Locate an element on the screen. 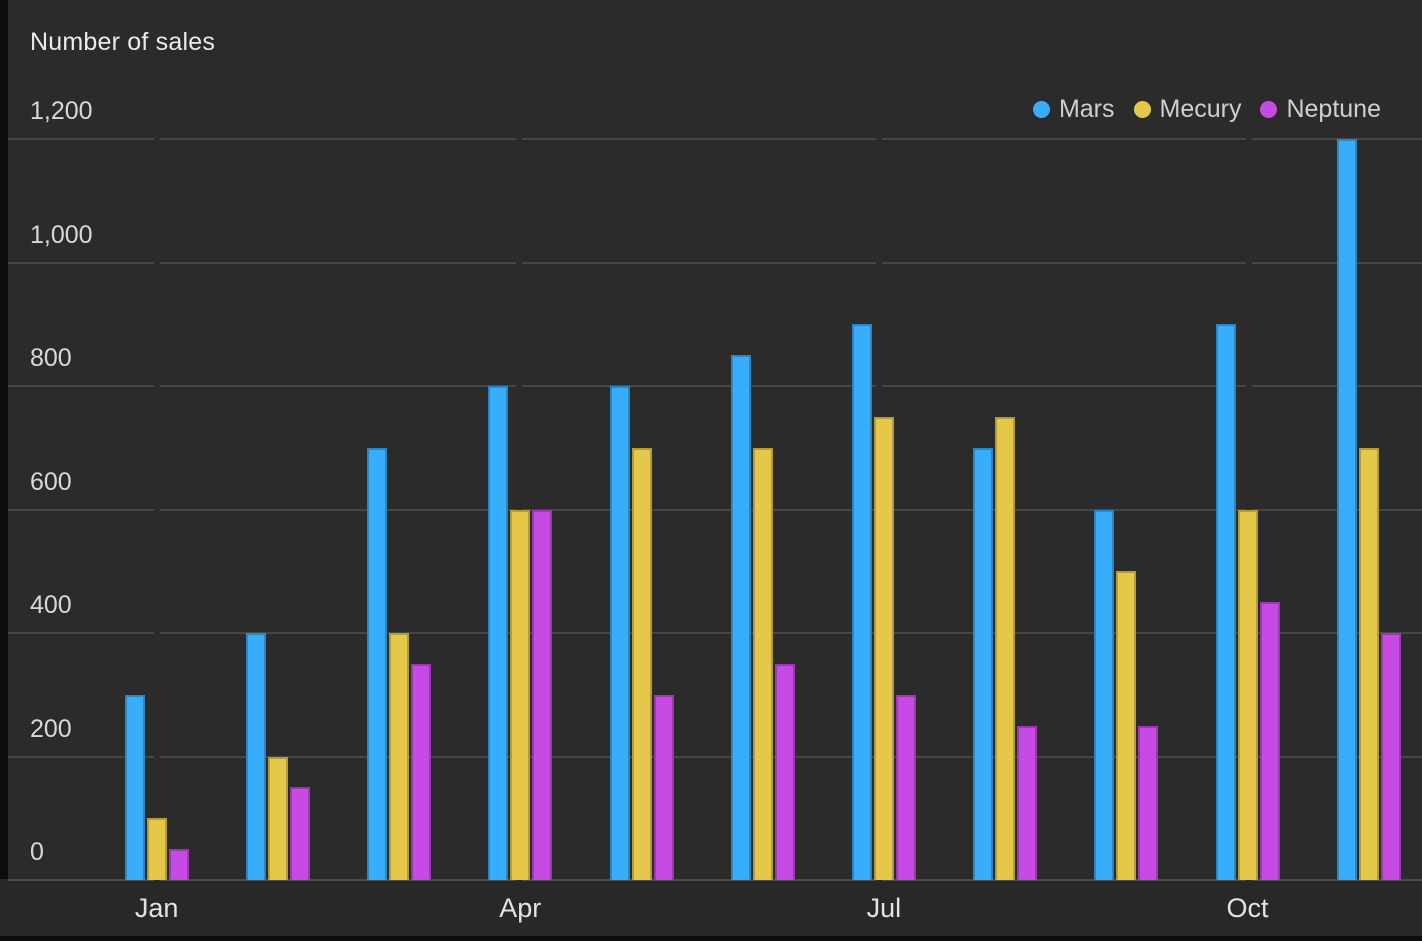 The width and height of the screenshot is (1422, 941). gridline-400-seg3 is located at coordinates (1064, 633).